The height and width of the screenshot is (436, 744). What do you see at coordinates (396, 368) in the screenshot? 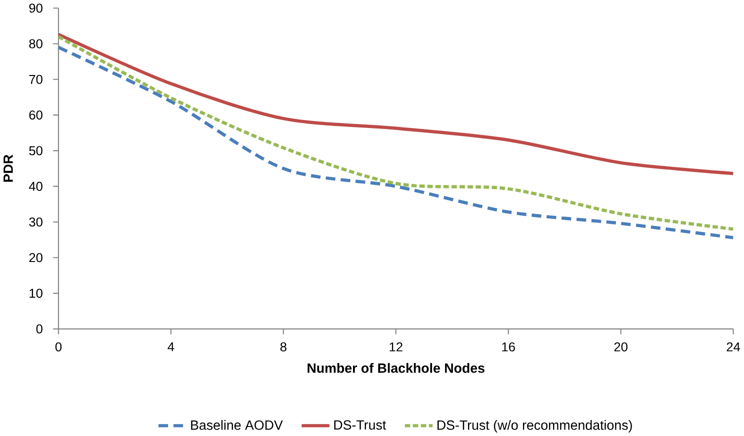
I see `x-axis-title: Number of Blackhole Nodes` at bounding box center [396, 368].